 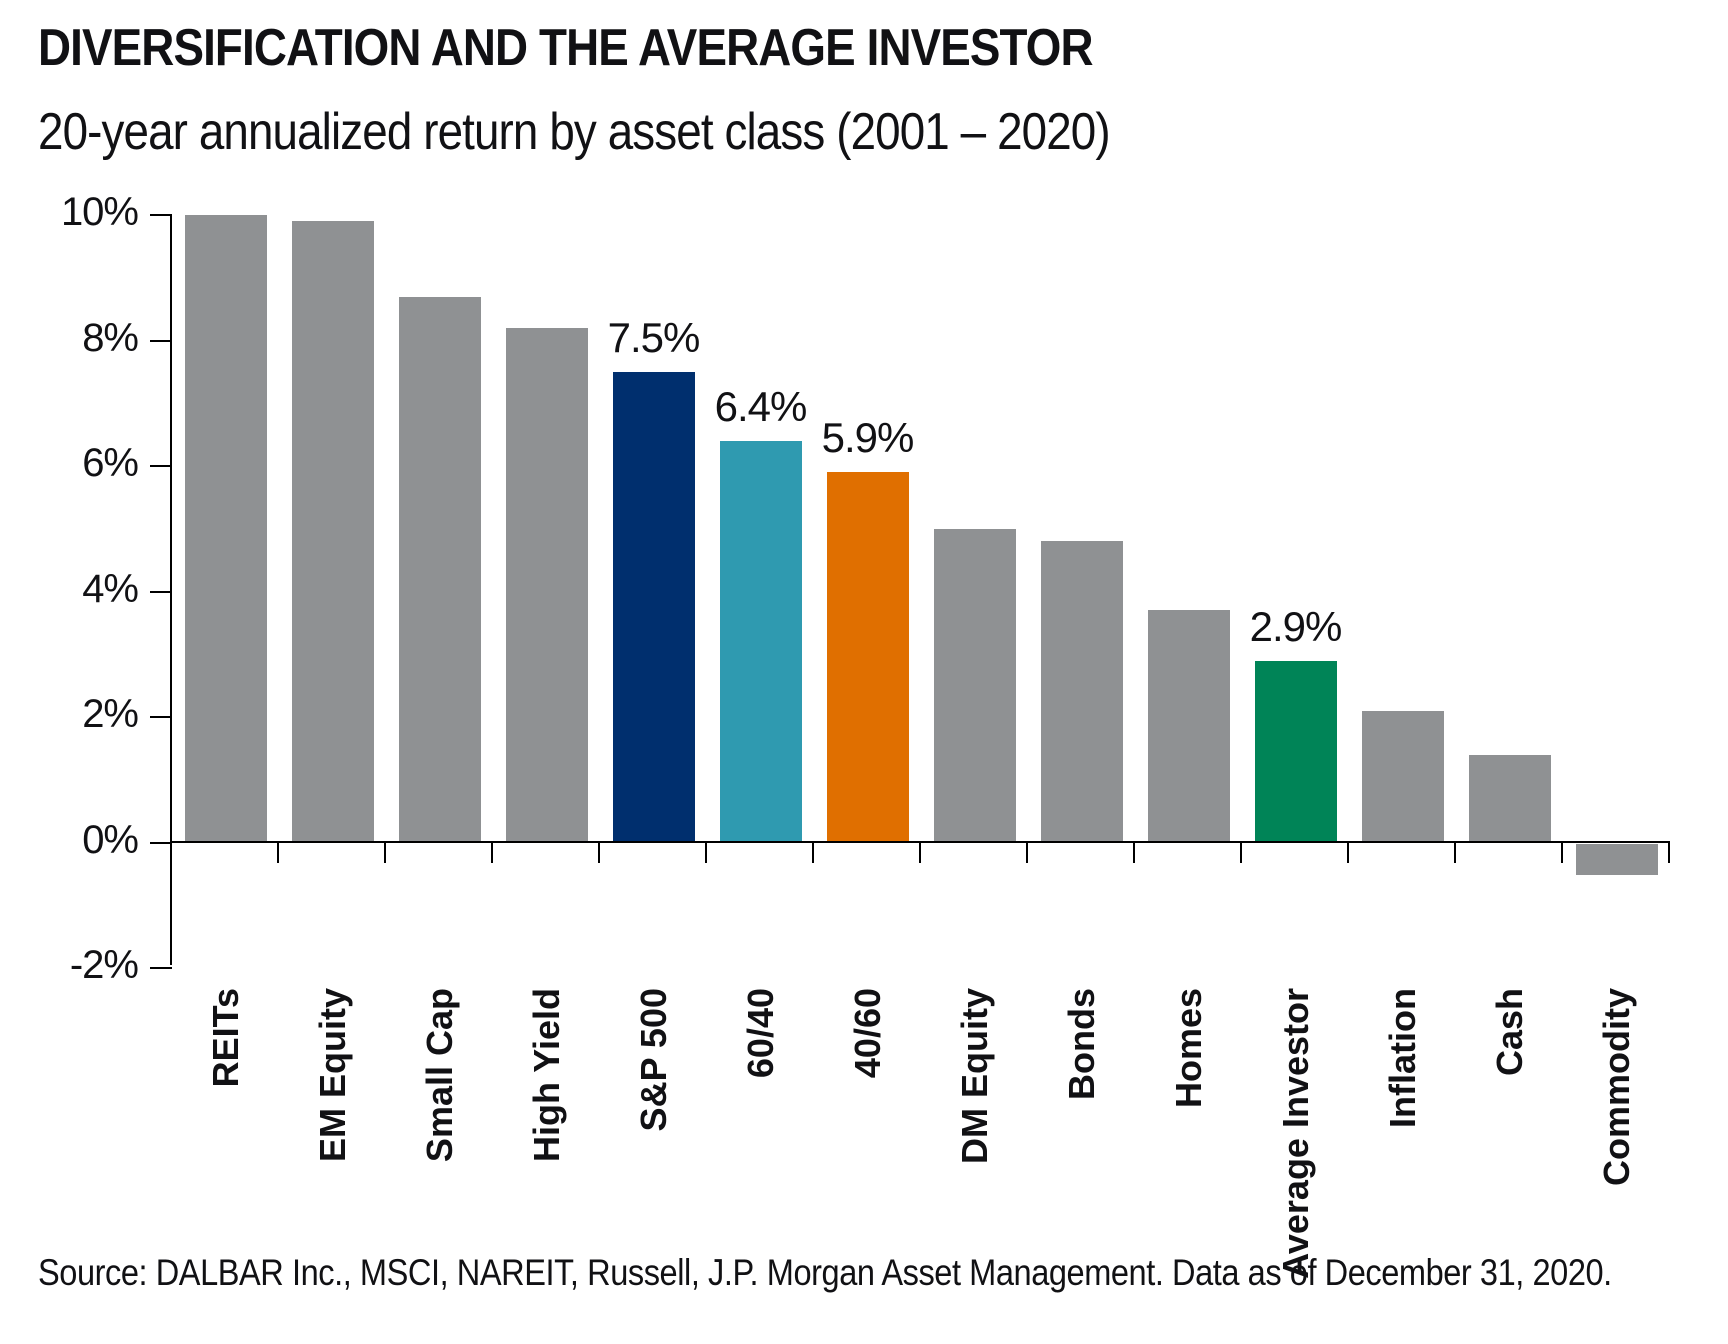 I want to click on bar-column-inflation, so click(x=1402, y=591).